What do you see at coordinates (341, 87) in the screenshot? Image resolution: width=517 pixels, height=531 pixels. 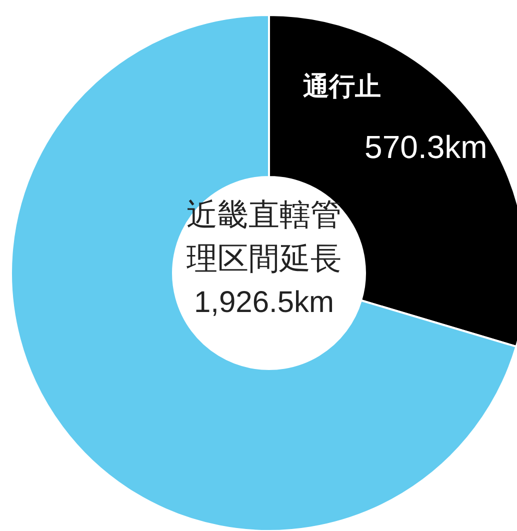 I see `slice-label: 通行止` at bounding box center [341, 87].